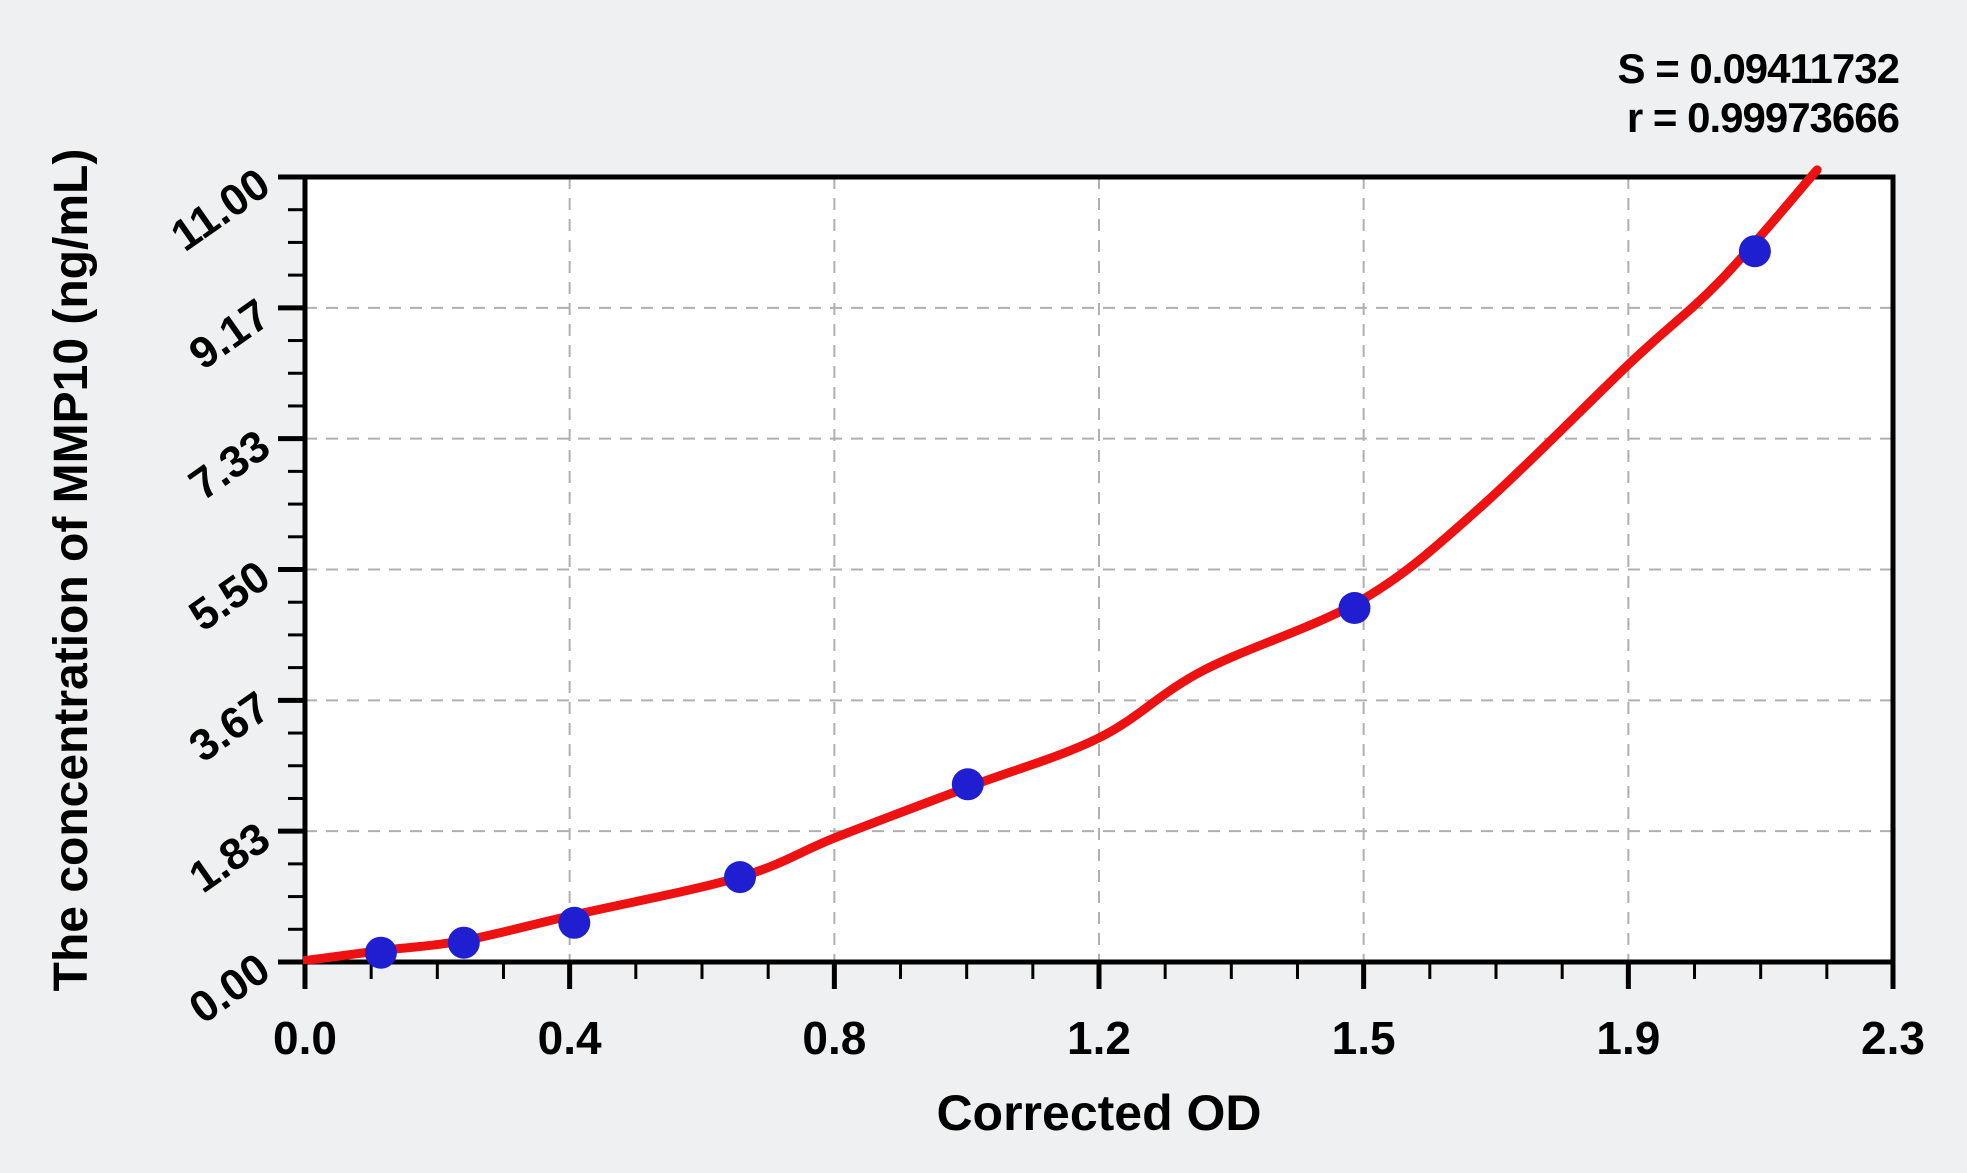  I want to click on y-tick-label: 11.00, so click(220, 210).